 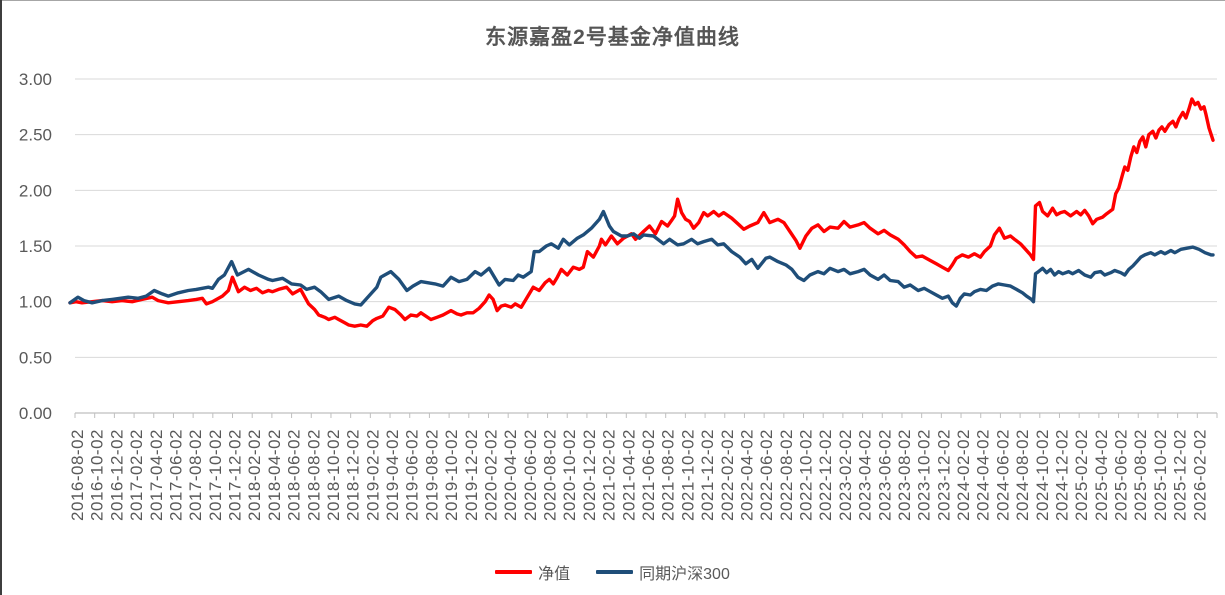 What do you see at coordinates (648, 475) in the screenshot?
I see `x-tick-label: 2021-06-02` at bounding box center [648, 475].